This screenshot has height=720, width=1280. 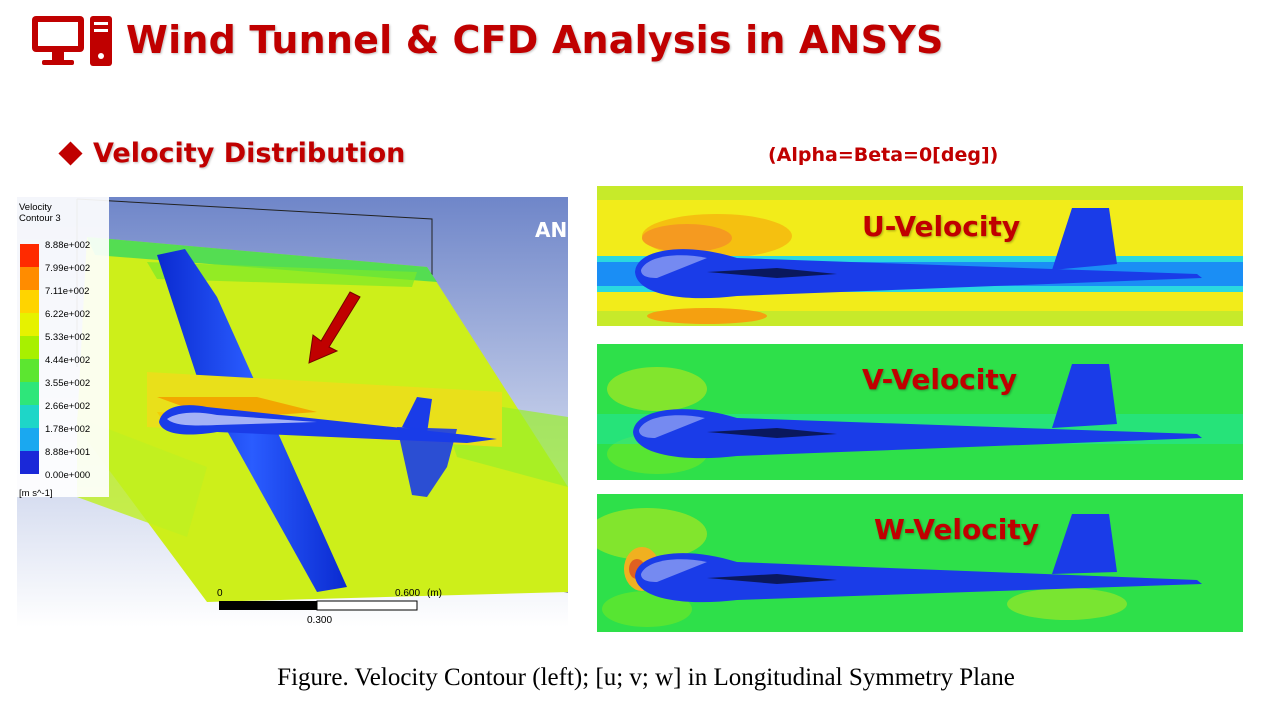 What do you see at coordinates (67, 314) in the screenshot?
I see `legend-tick: 6.22e+002` at bounding box center [67, 314].